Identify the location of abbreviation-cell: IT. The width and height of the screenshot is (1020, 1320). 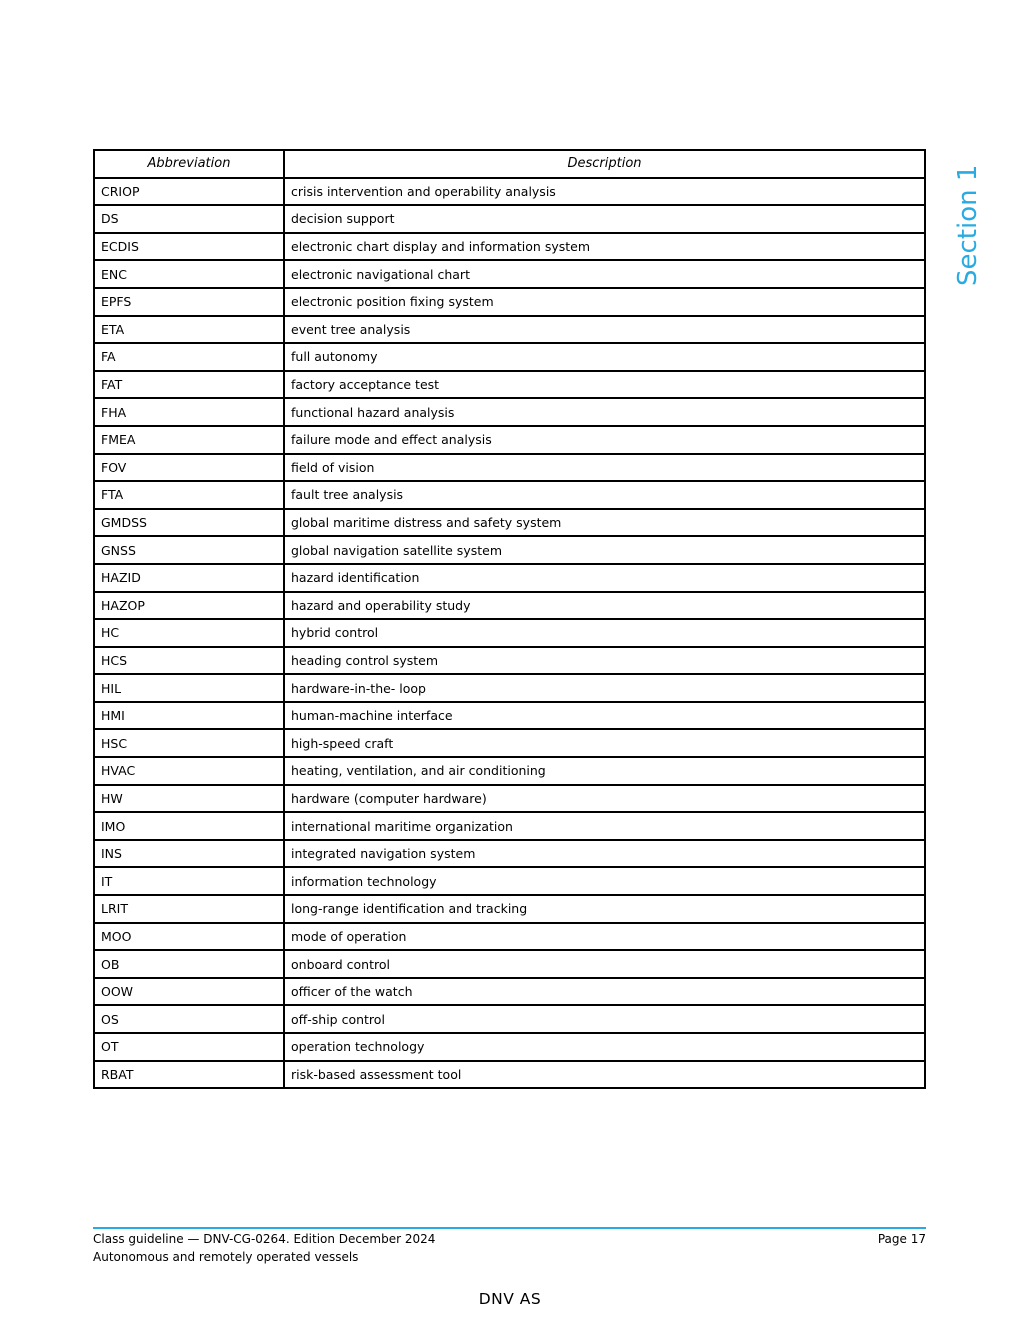
(189, 881).